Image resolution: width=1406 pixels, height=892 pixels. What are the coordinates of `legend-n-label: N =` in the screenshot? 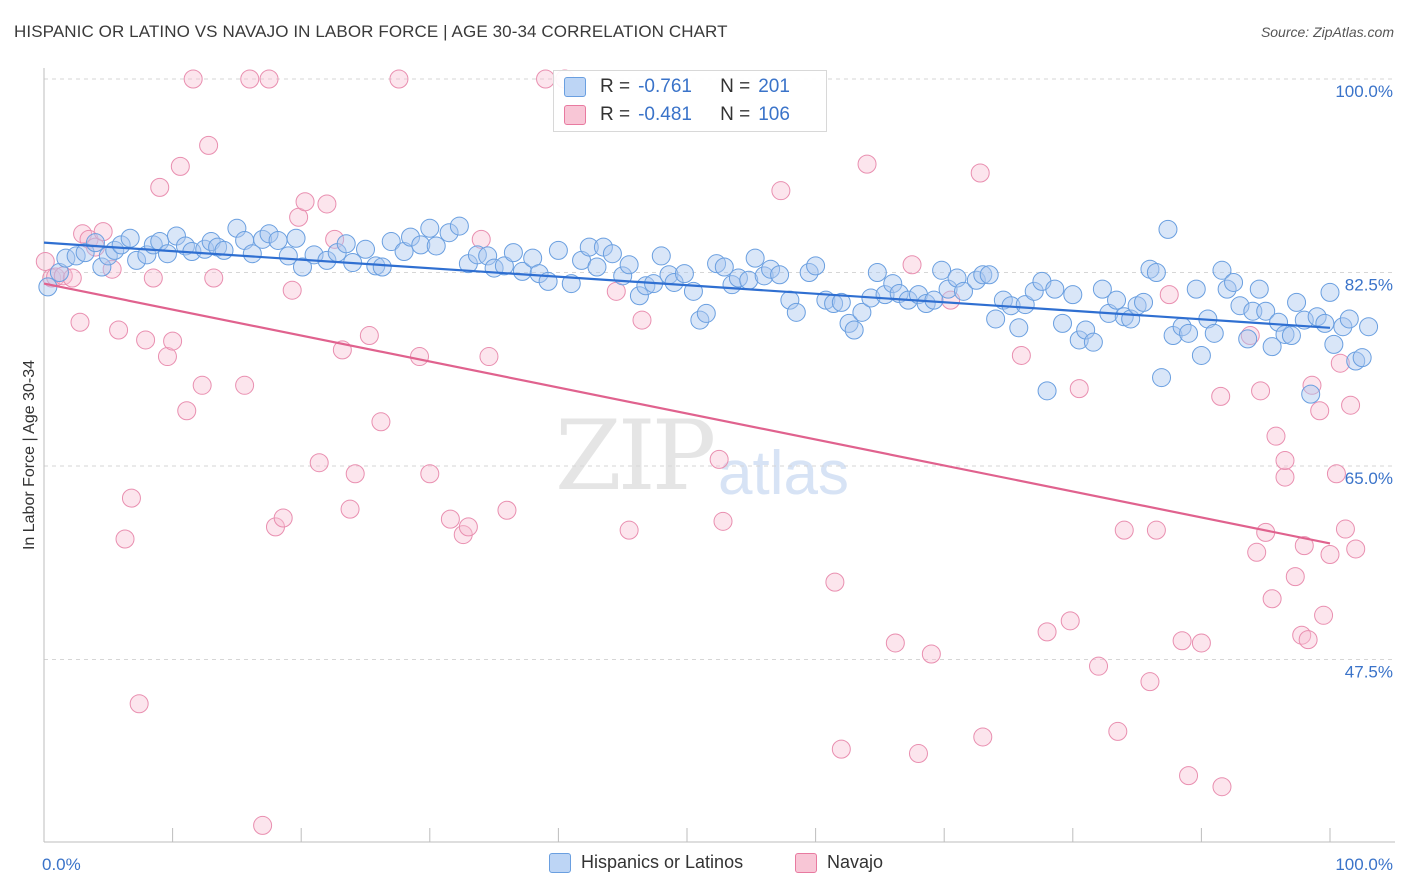 It's located at (735, 114).